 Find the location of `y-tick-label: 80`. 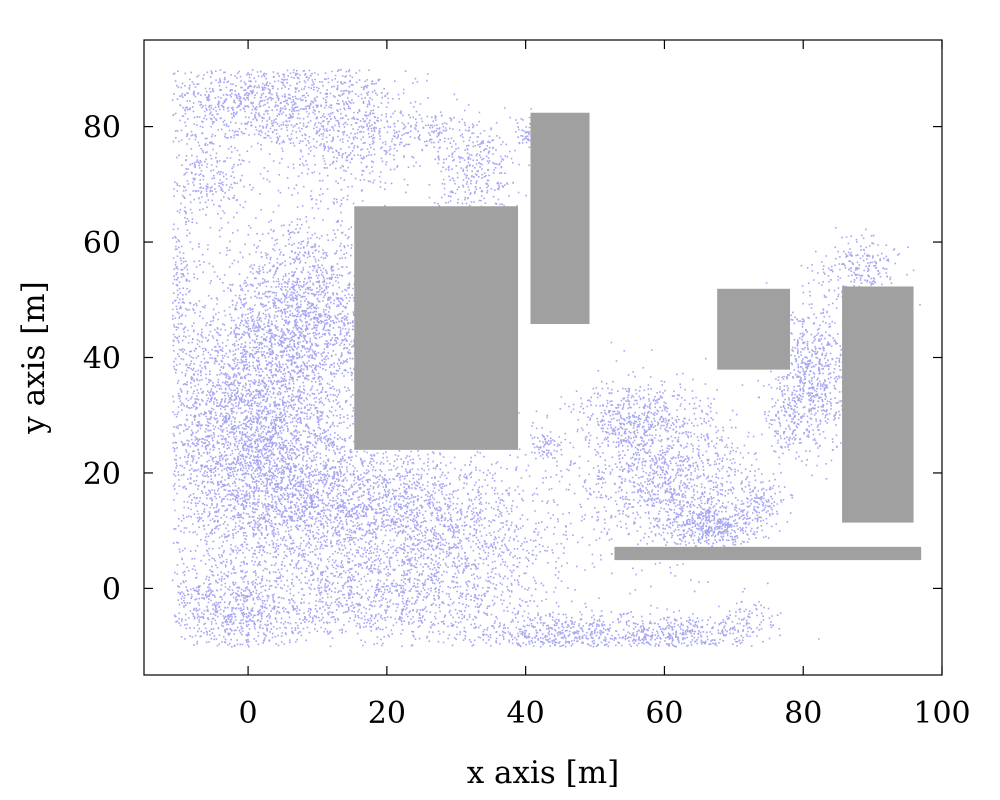

y-tick-label: 80 is located at coordinates (102, 128).